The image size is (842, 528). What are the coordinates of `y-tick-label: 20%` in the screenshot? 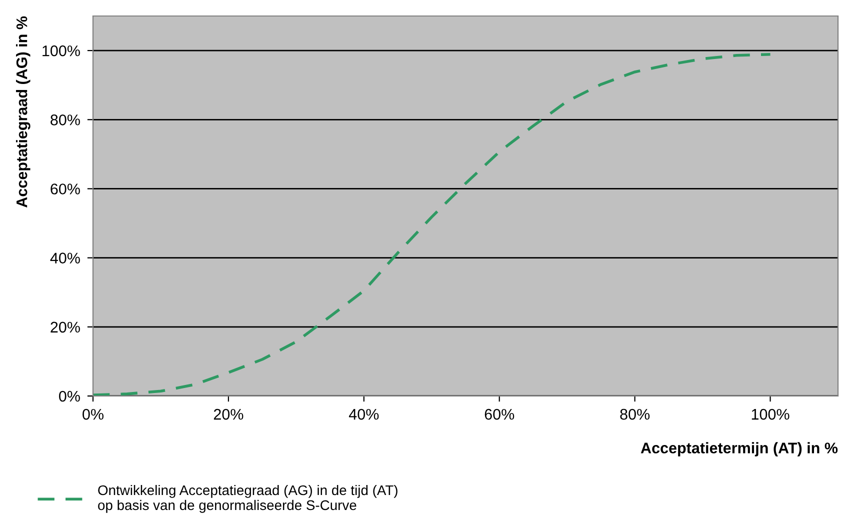 It's located at (65, 327).